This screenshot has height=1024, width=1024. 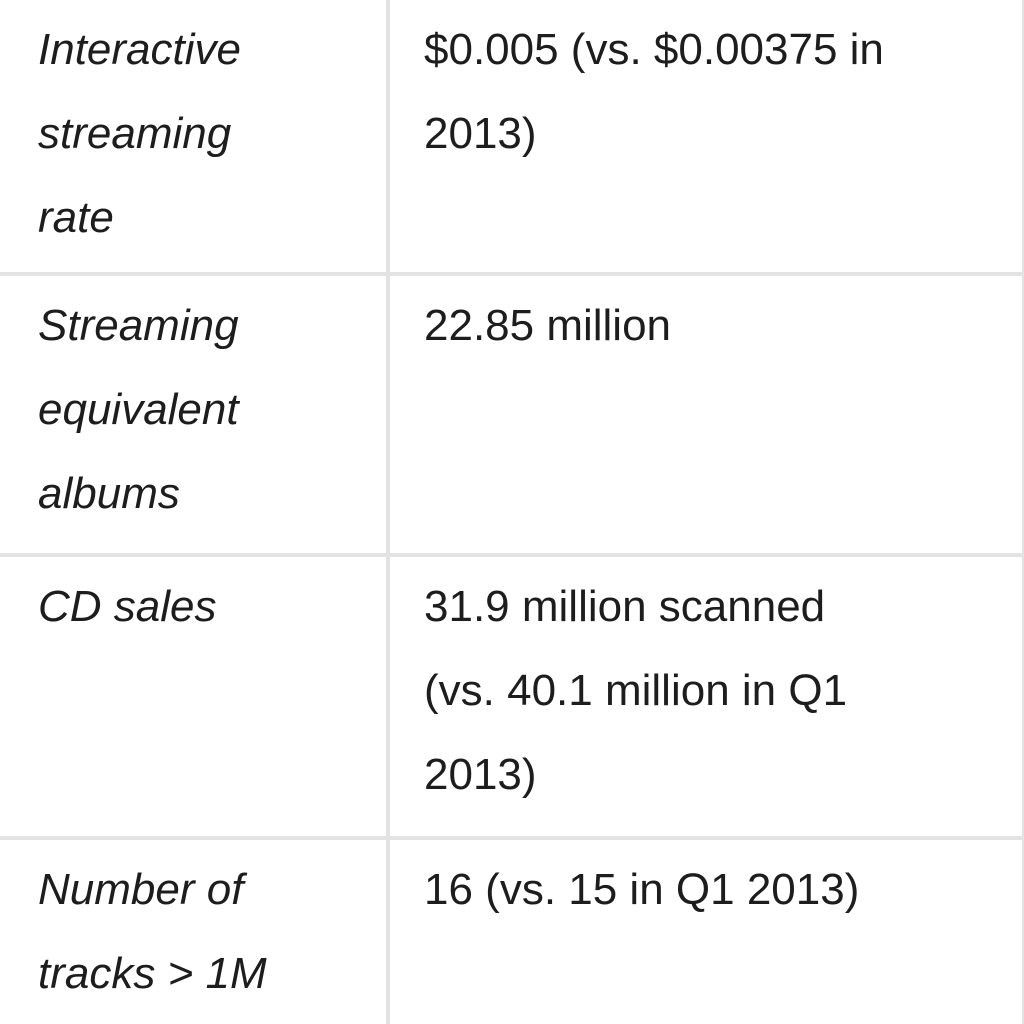 What do you see at coordinates (76, 217) in the screenshot?
I see `row-label-line: rate` at bounding box center [76, 217].